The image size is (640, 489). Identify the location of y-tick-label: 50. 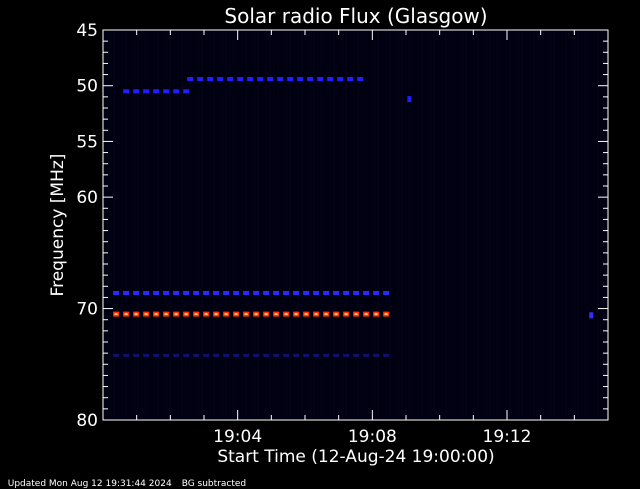
(87, 87).